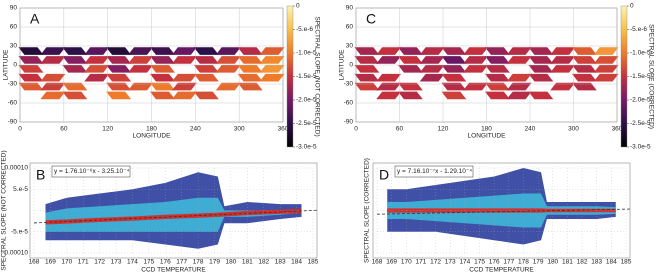 The width and height of the screenshot is (657, 272). What do you see at coordinates (40, 175) in the screenshot?
I see `panel-letter: B` at bounding box center [40, 175].